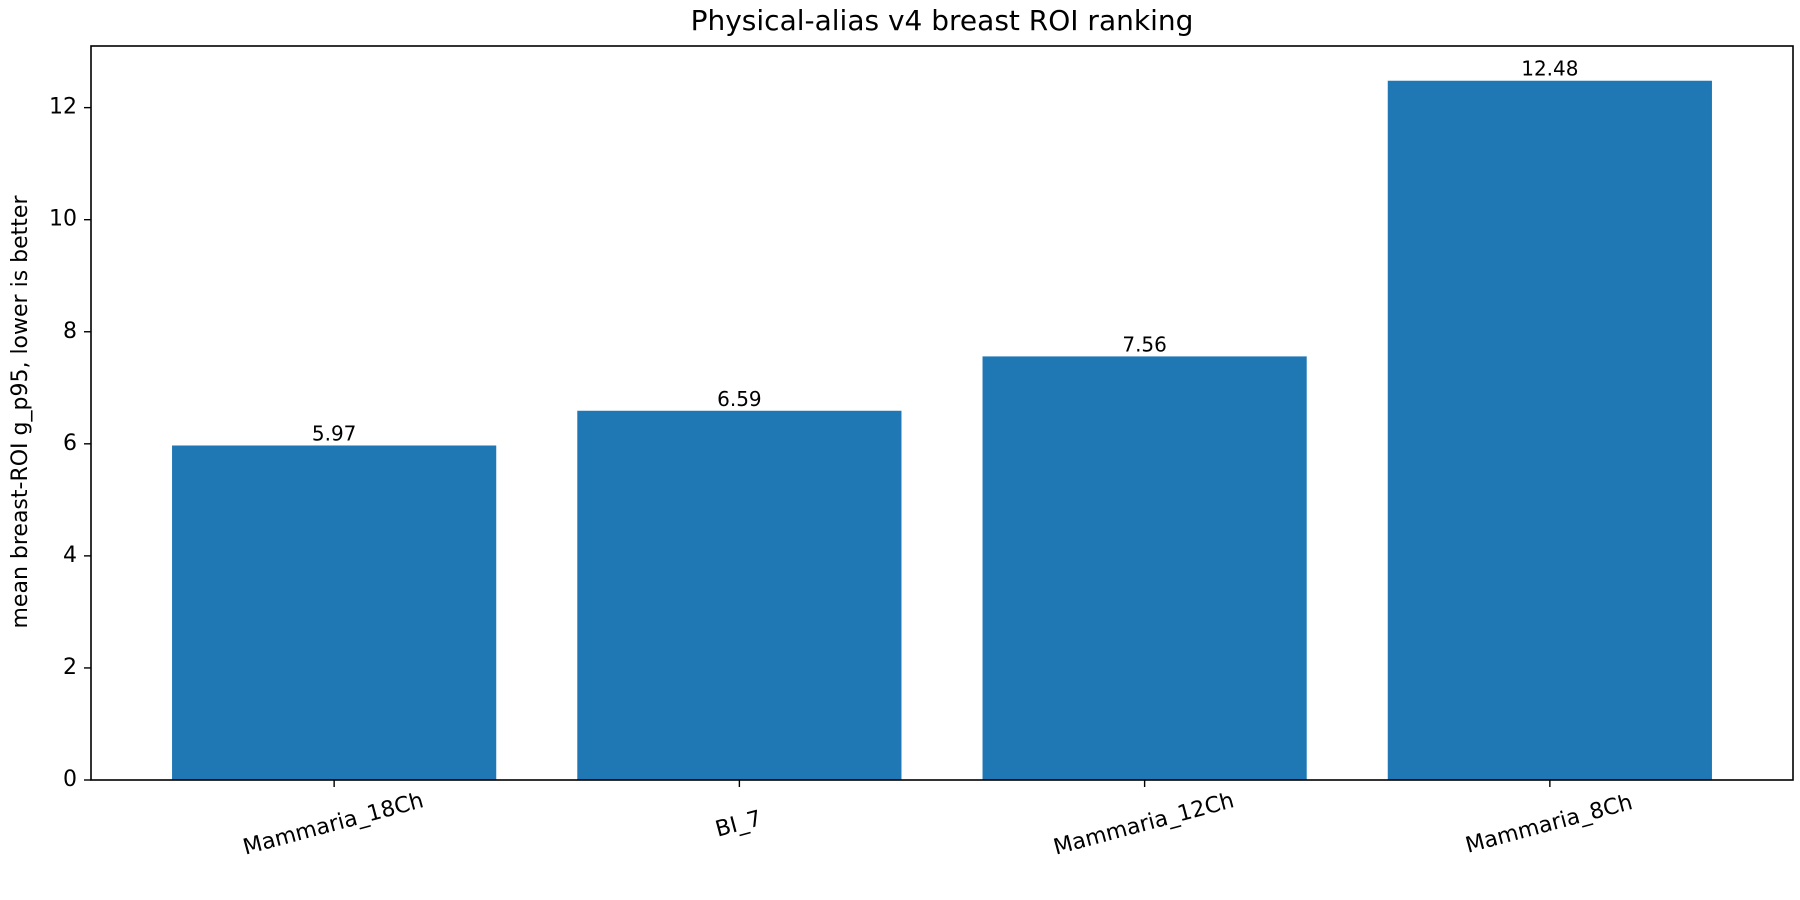  Describe the element at coordinates (1549, 824) in the screenshot. I see `x-tick-label: Mammaria_8Ch` at that location.